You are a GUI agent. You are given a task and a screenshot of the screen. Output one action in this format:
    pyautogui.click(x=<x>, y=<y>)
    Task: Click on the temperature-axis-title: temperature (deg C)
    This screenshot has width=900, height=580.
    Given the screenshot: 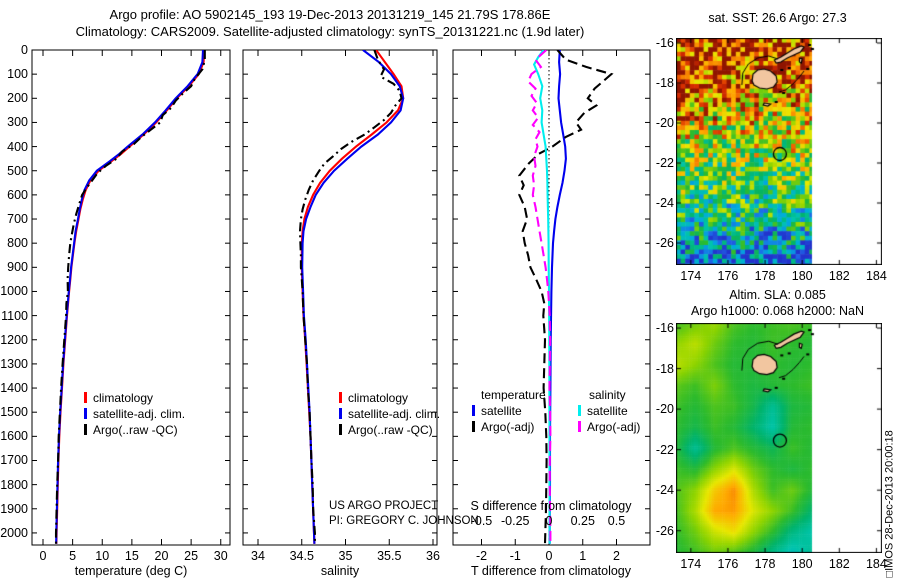 What is the action you would take?
    pyautogui.click(x=131, y=571)
    